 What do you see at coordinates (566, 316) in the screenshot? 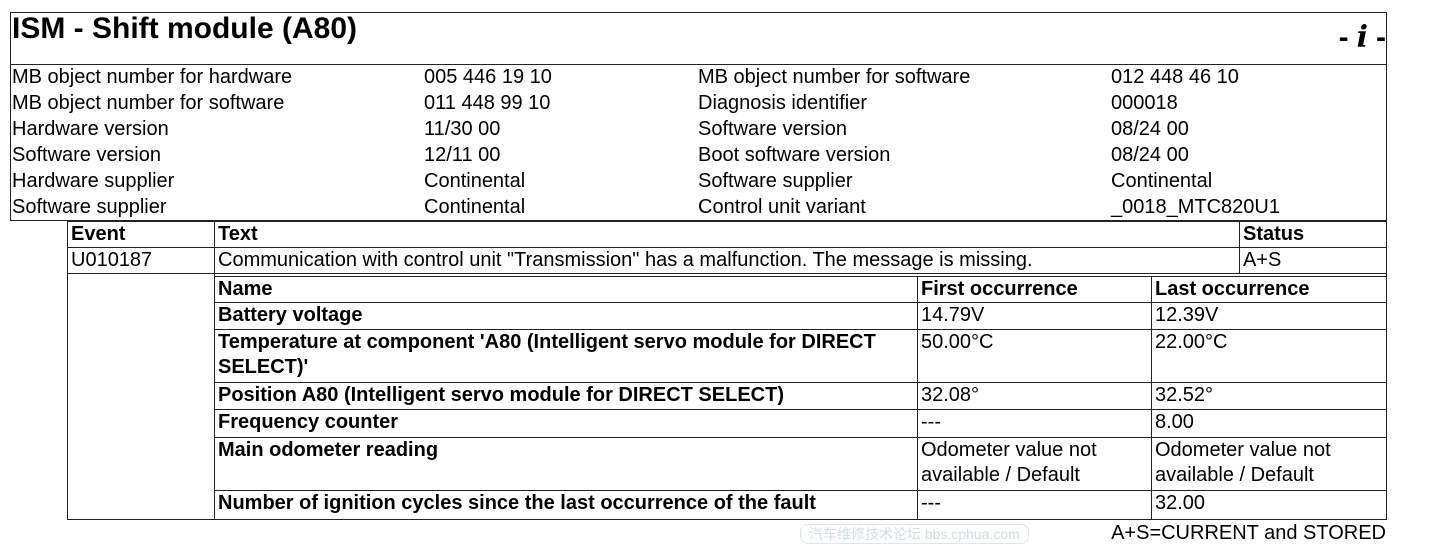
I see `freeze-frame-cell: Battery voltage` at bounding box center [566, 316].